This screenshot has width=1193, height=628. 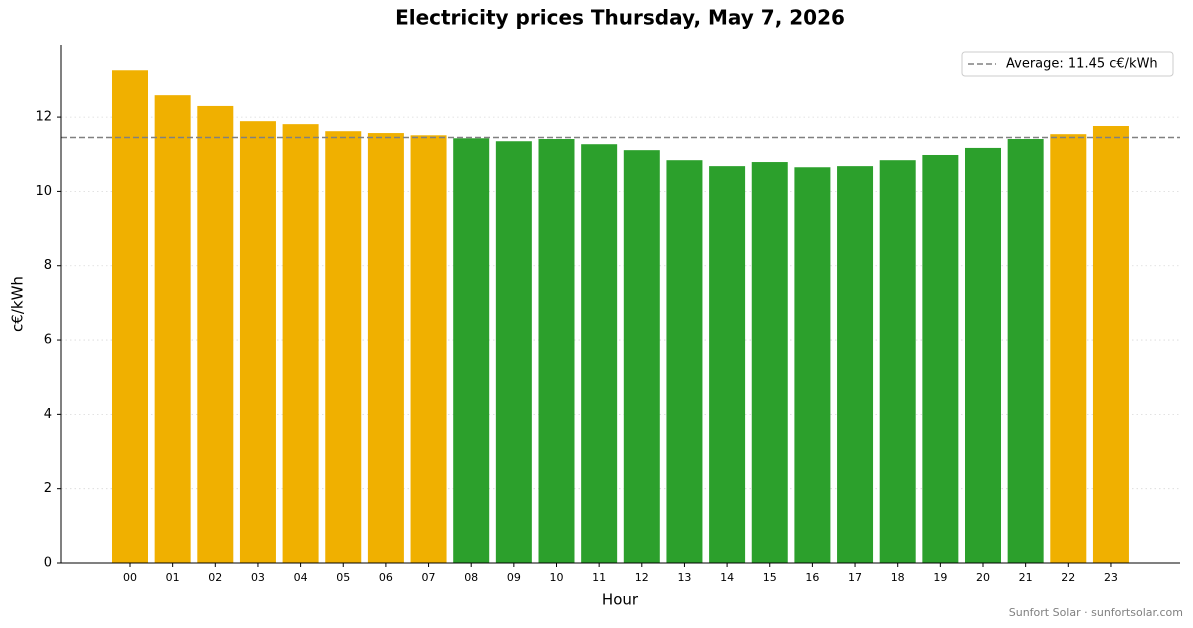 I want to click on x-tick-label: 17, so click(x=855, y=577).